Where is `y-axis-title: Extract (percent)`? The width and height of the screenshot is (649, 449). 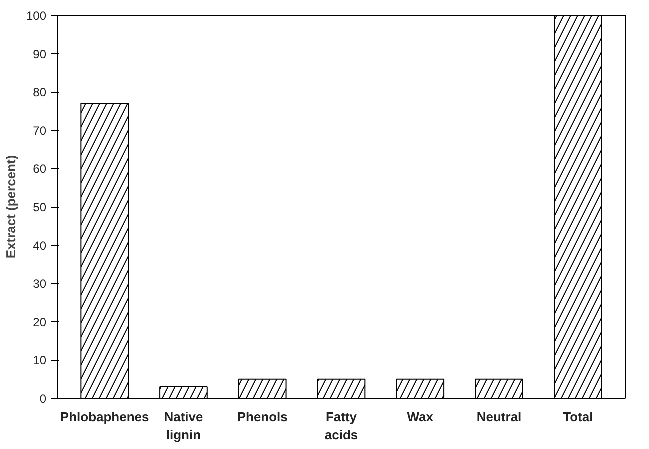 y-axis-title: Extract (percent) is located at coordinates (10, 207).